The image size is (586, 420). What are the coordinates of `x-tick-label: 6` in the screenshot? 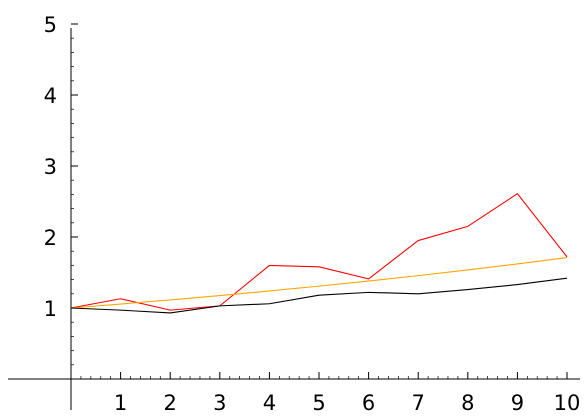 It's located at (368, 403).